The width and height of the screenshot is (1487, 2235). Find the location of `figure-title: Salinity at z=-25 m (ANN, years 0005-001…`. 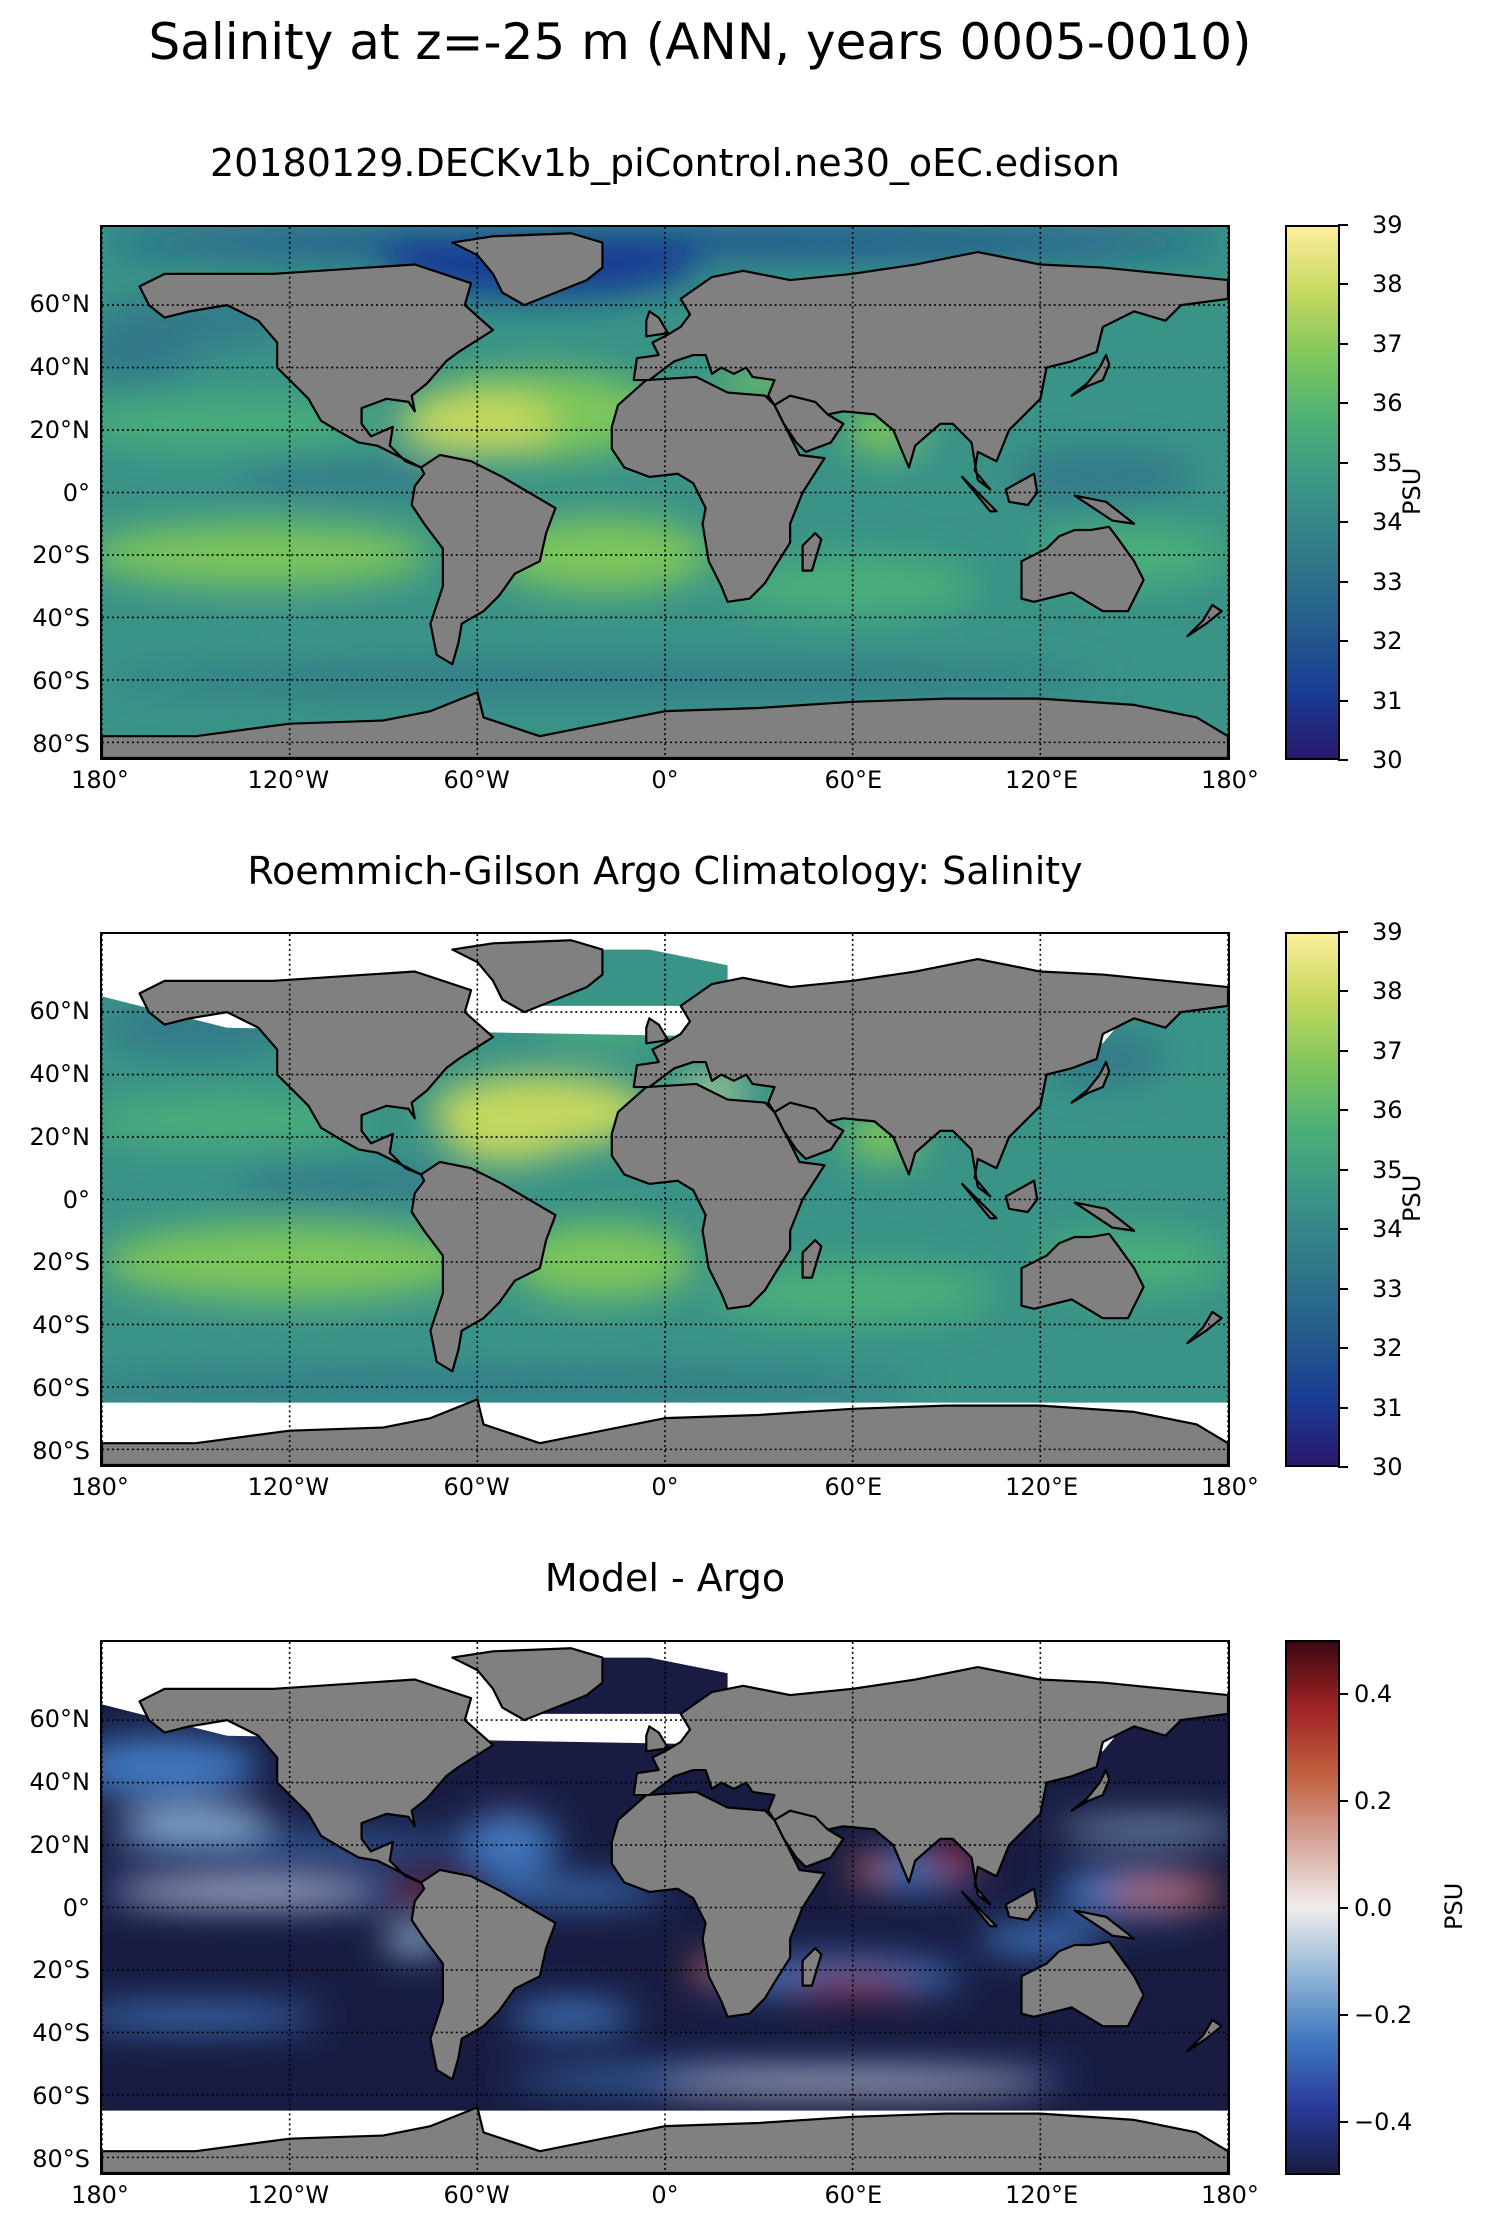

figure-title: Salinity at z=-25 m (ANN, years 0005-001… is located at coordinates (700, 42).